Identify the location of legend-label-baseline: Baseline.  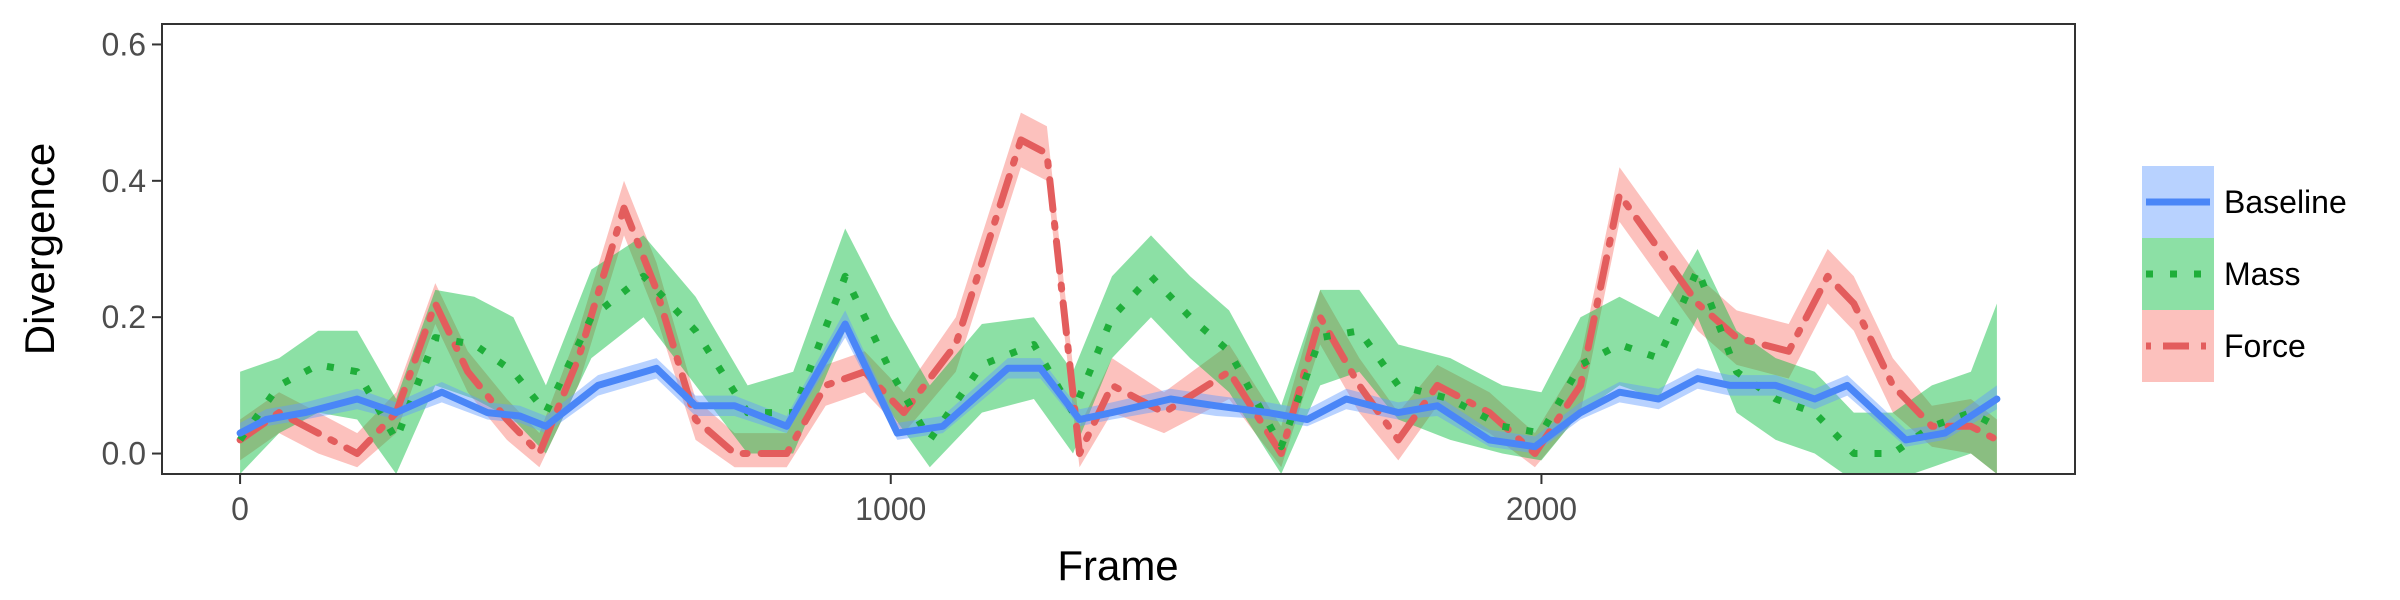
(2285, 202).